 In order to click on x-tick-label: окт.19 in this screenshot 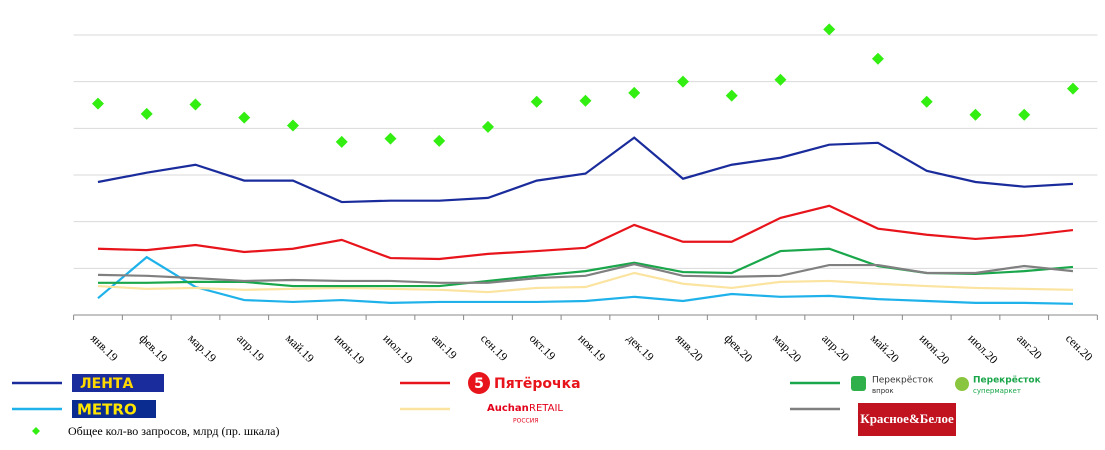, I will do `click(543, 347)`.